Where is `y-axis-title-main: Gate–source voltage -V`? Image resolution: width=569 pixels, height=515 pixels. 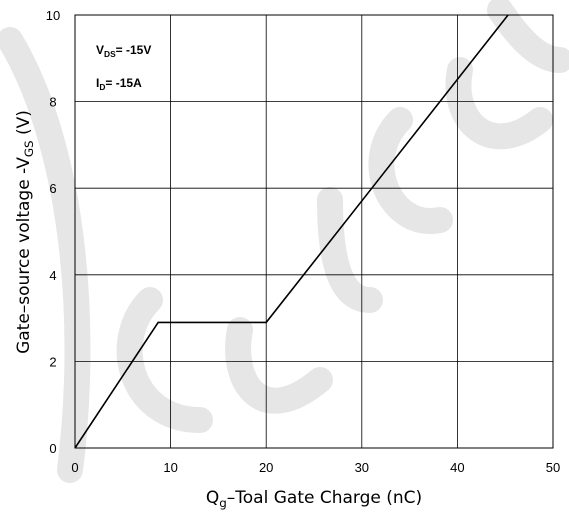
y-axis-title-main: Gate–source voltage -V is located at coordinates (24, 255).